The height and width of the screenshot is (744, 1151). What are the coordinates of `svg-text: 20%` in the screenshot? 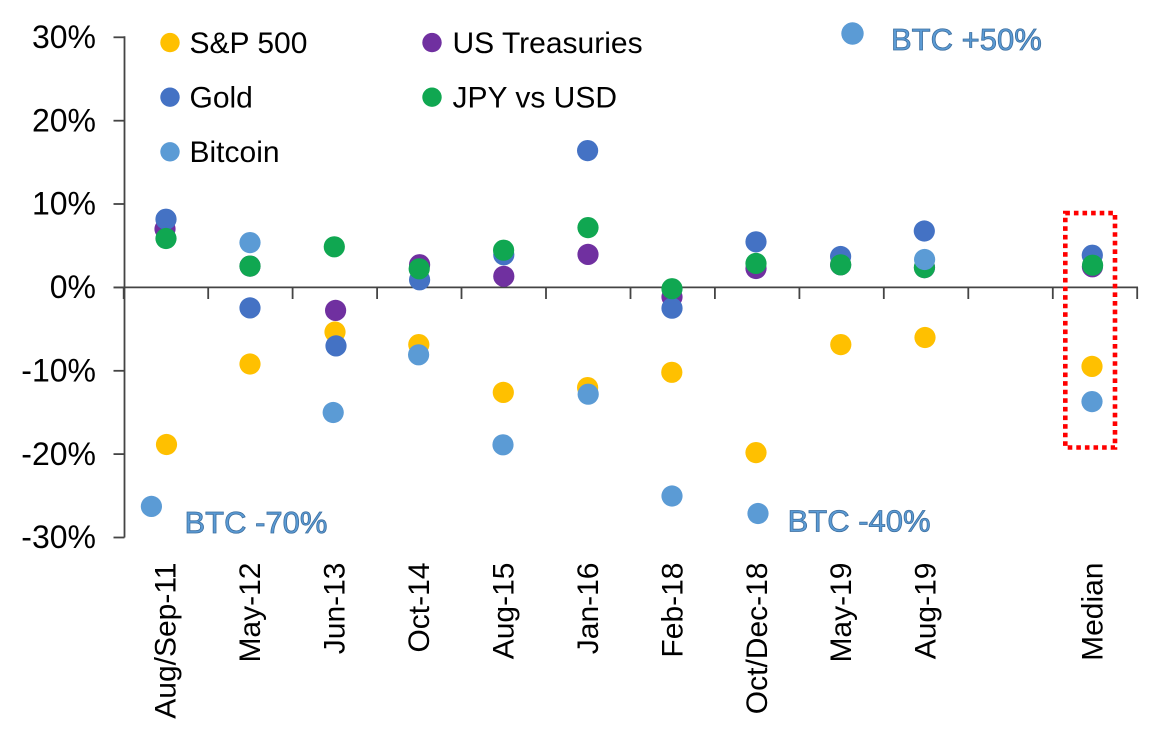 It's located at (64, 120).